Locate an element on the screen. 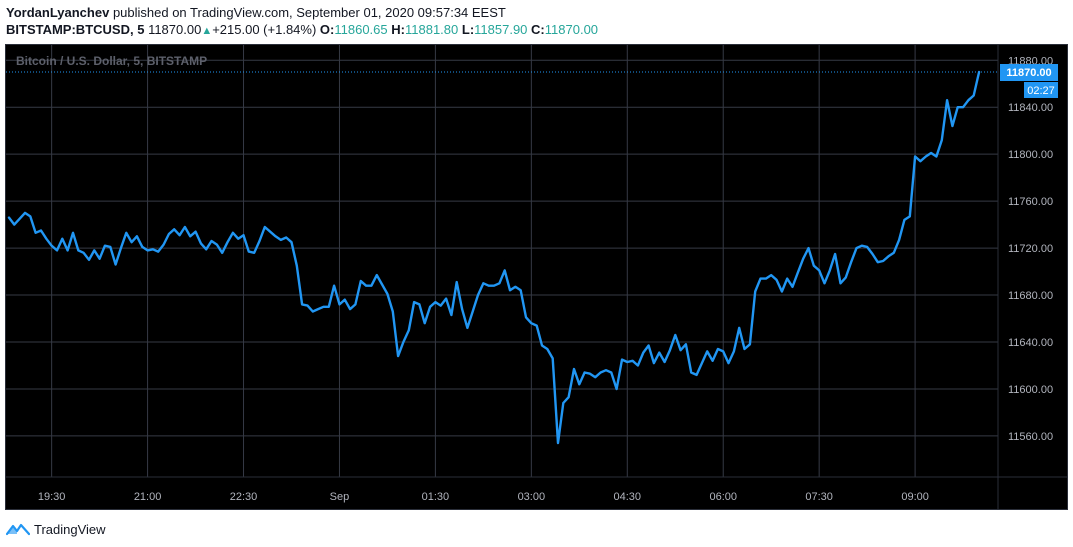 The height and width of the screenshot is (547, 1073). x-tick-label: 06:00 is located at coordinates (723, 497).